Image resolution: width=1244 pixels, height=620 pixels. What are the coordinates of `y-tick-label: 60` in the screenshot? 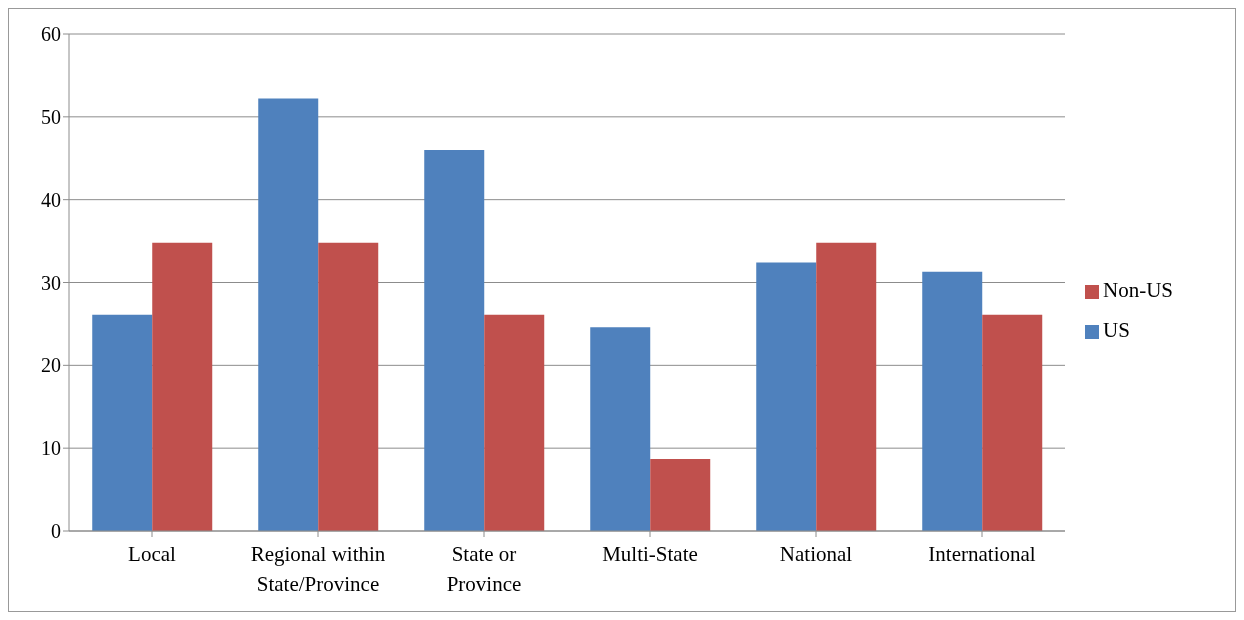 It's located at (51, 34).